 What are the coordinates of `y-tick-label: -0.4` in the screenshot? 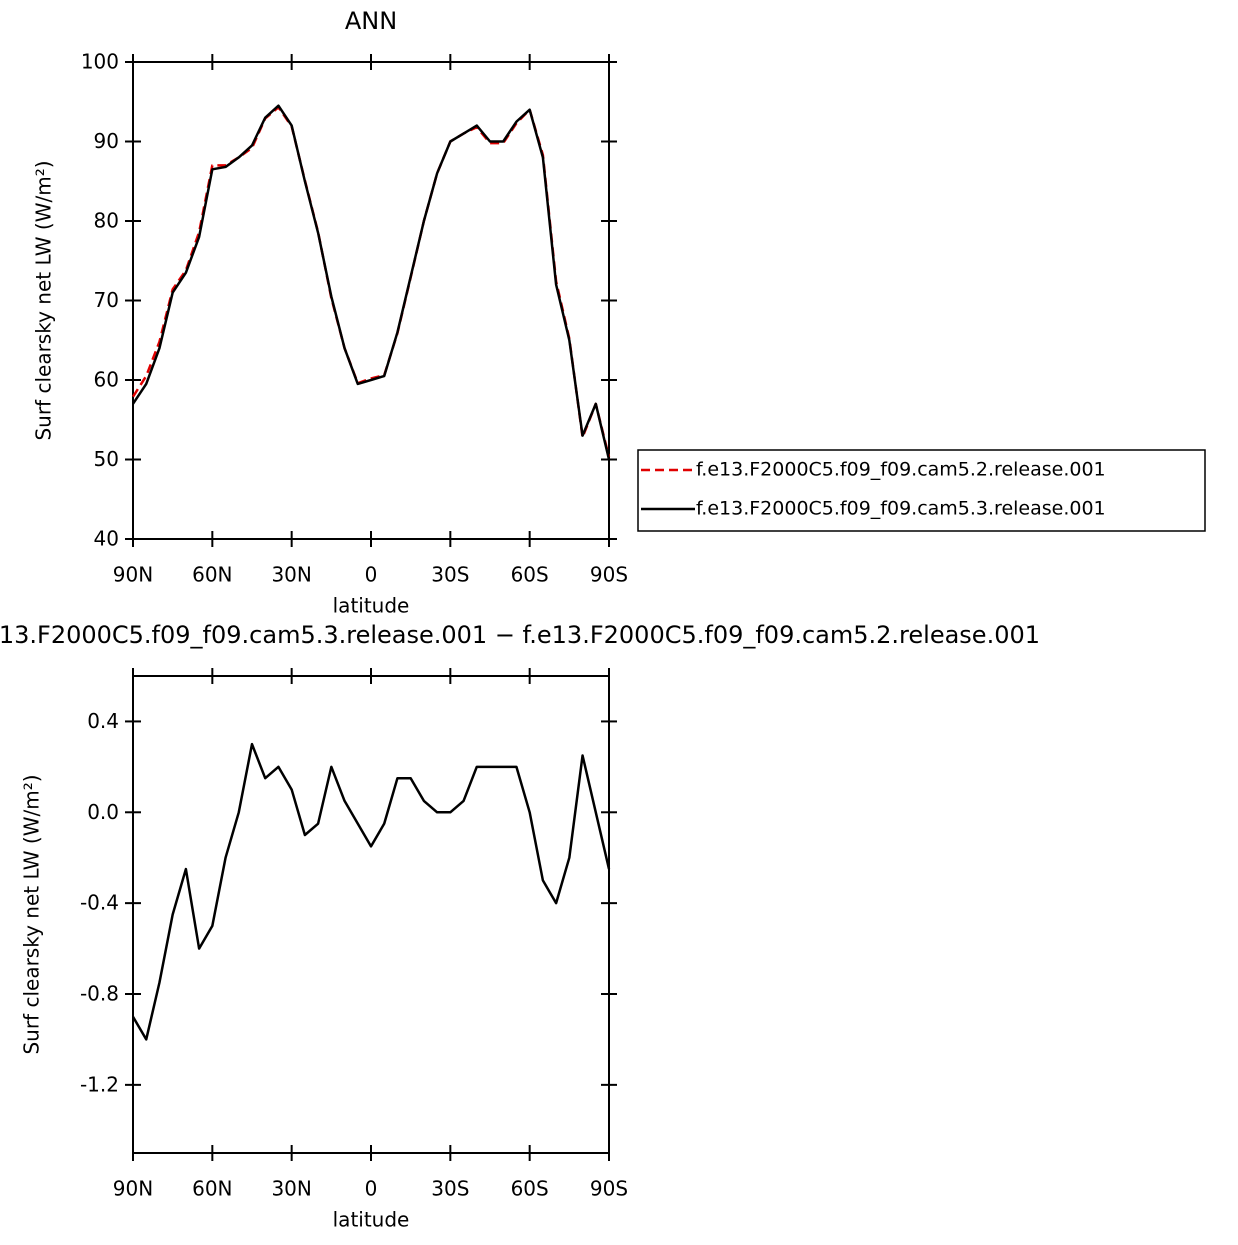 It's located at (99, 903).